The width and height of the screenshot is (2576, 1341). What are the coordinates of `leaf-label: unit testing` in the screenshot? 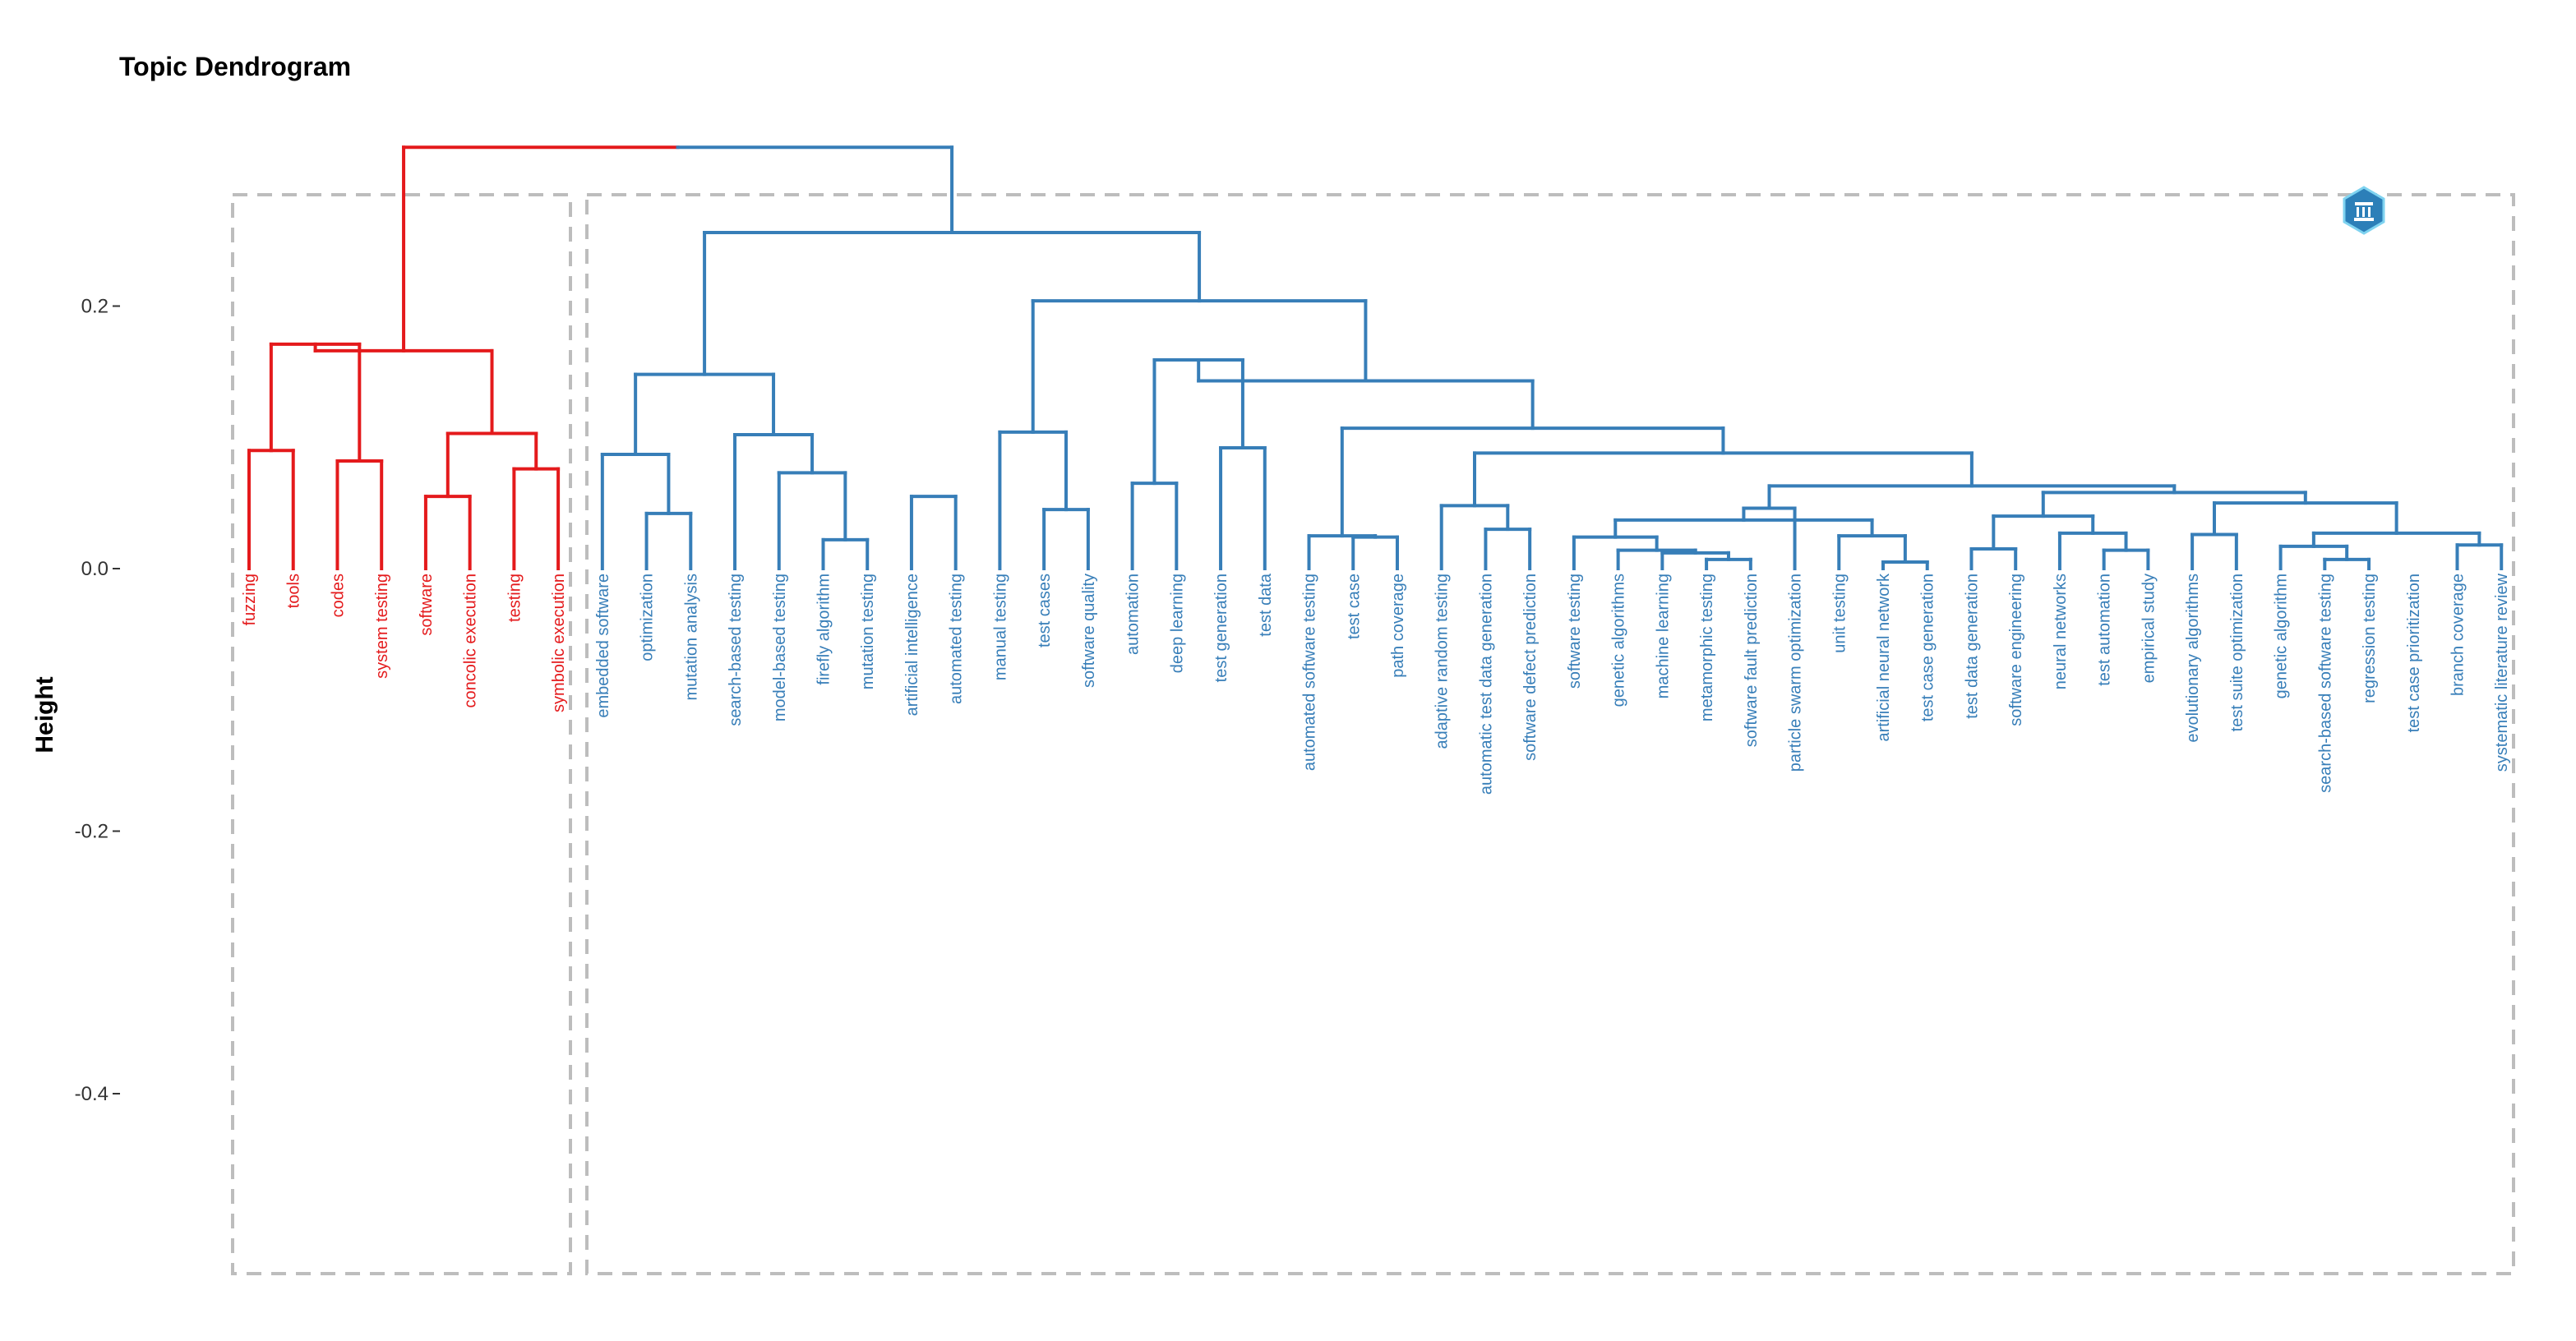 It's located at (1840, 613).